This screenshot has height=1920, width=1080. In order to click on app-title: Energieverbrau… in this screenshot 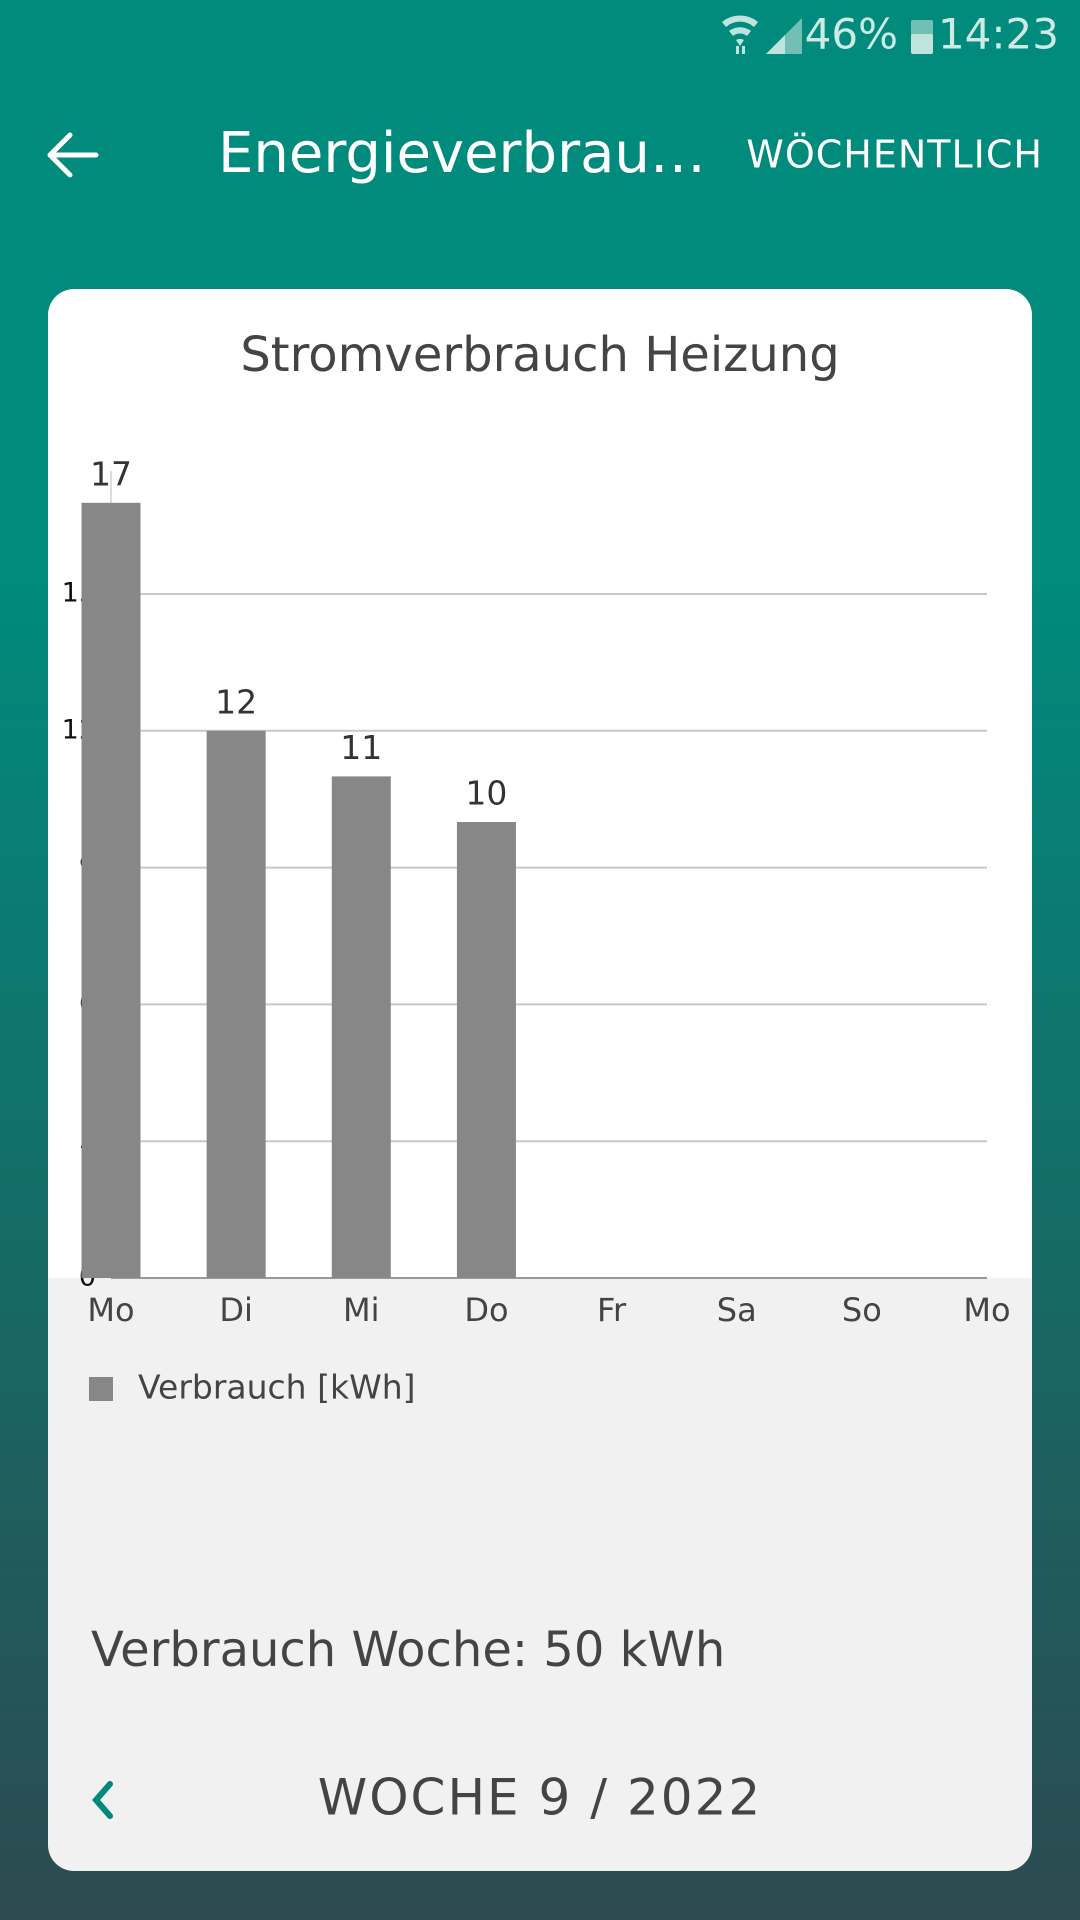, I will do `click(462, 153)`.